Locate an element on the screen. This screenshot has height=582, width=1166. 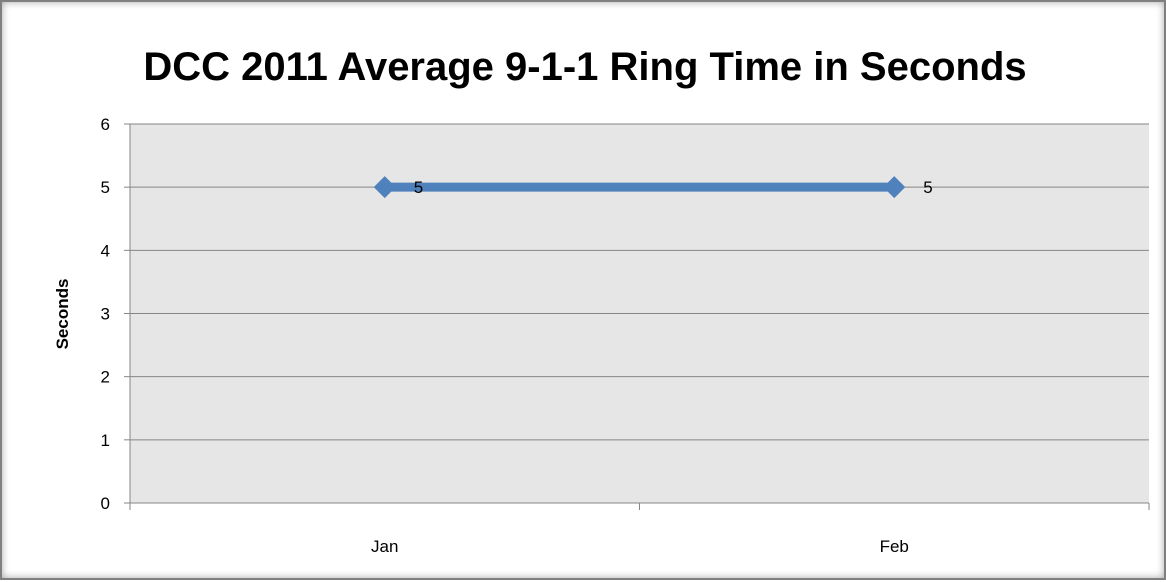
y-tick-label: 6 is located at coordinates (105, 124).